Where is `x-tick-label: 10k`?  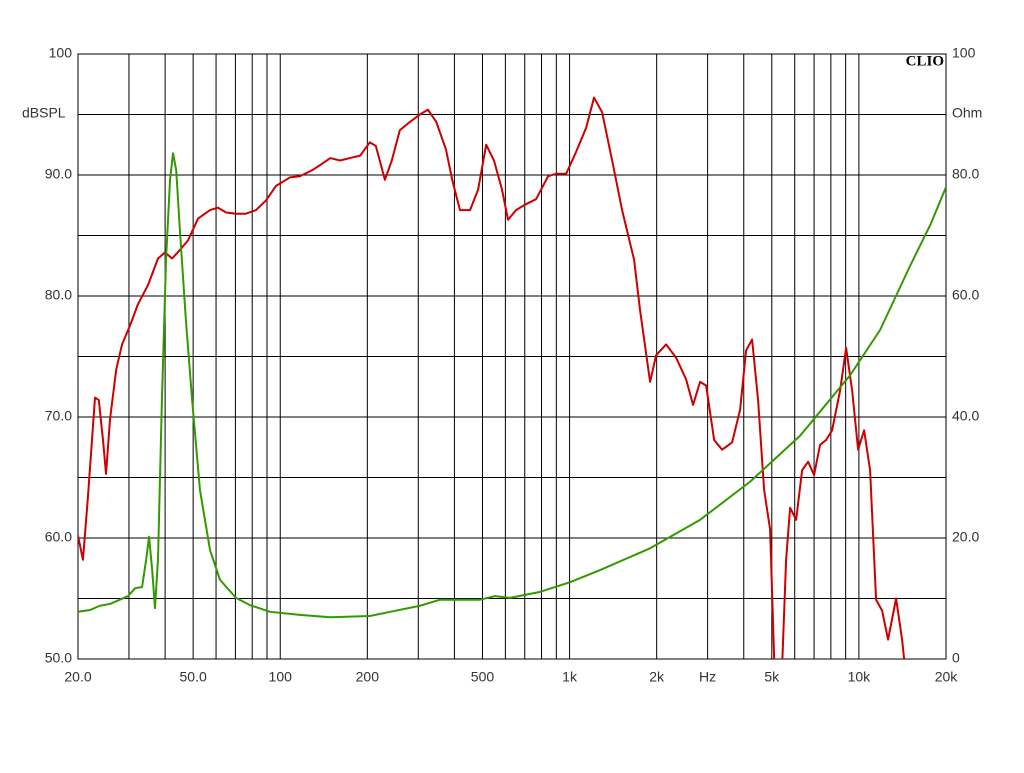
x-tick-label: 10k is located at coordinates (860, 677).